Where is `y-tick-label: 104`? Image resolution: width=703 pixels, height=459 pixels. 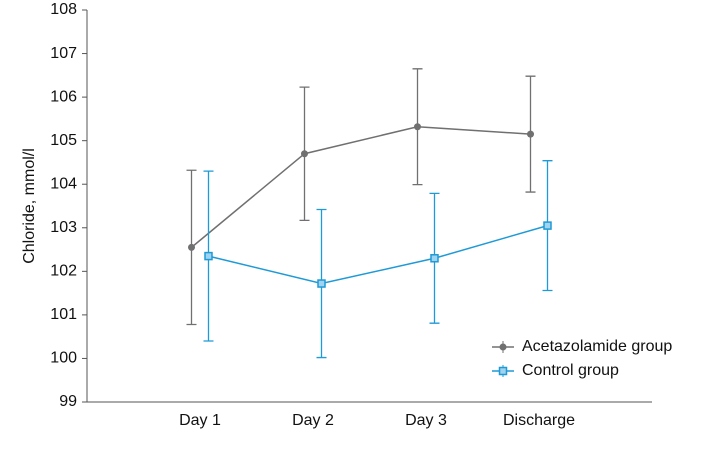
y-tick-label: 104 is located at coordinates (63, 183).